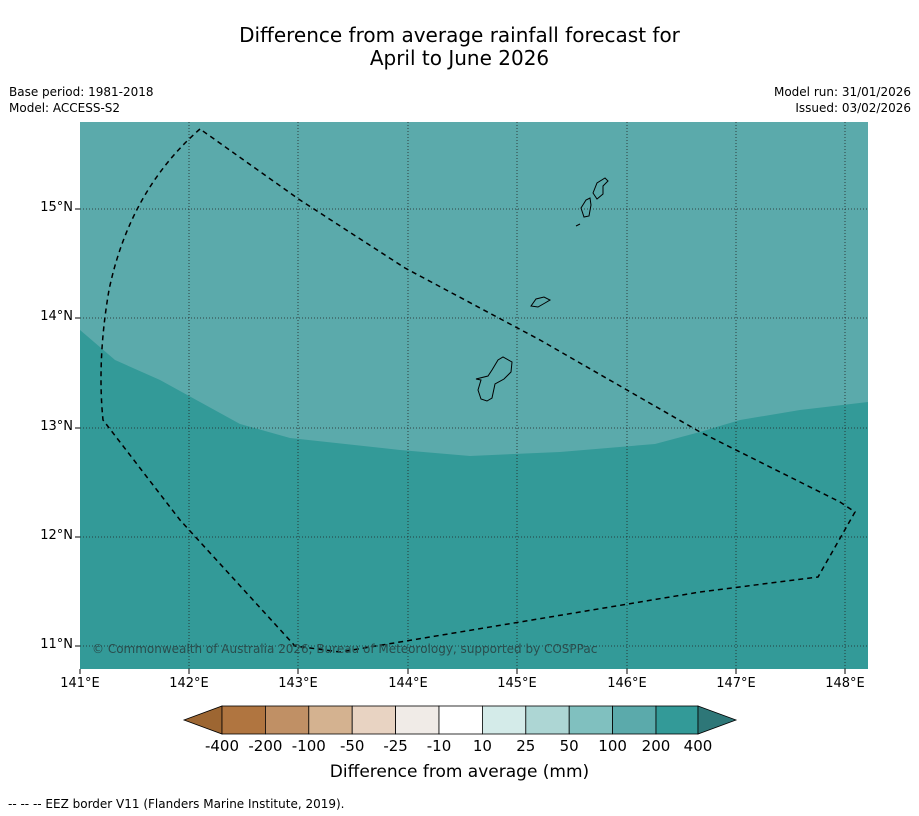 The image size is (919, 816). What do you see at coordinates (586, 207) in the screenshot?
I see `island-tinian` at bounding box center [586, 207].